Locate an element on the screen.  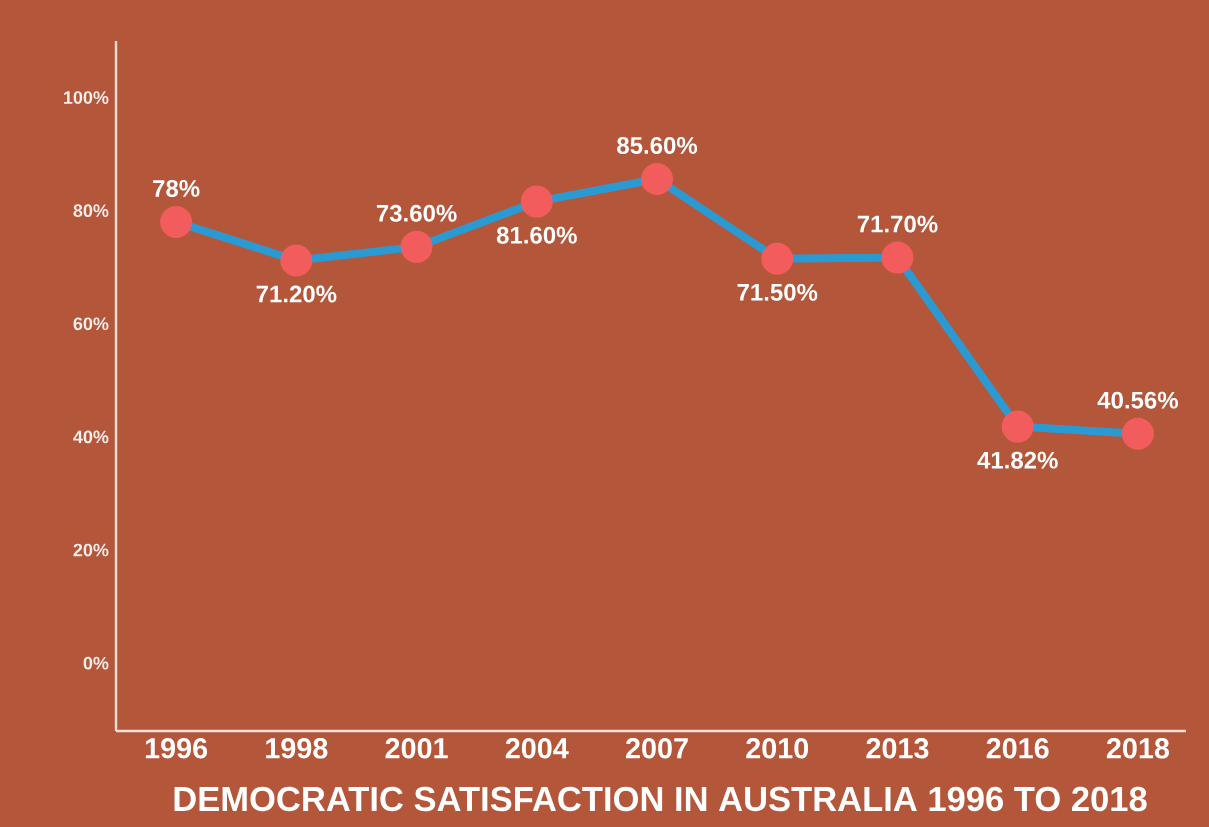
data-label: 81.60% is located at coordinates (536, 235).